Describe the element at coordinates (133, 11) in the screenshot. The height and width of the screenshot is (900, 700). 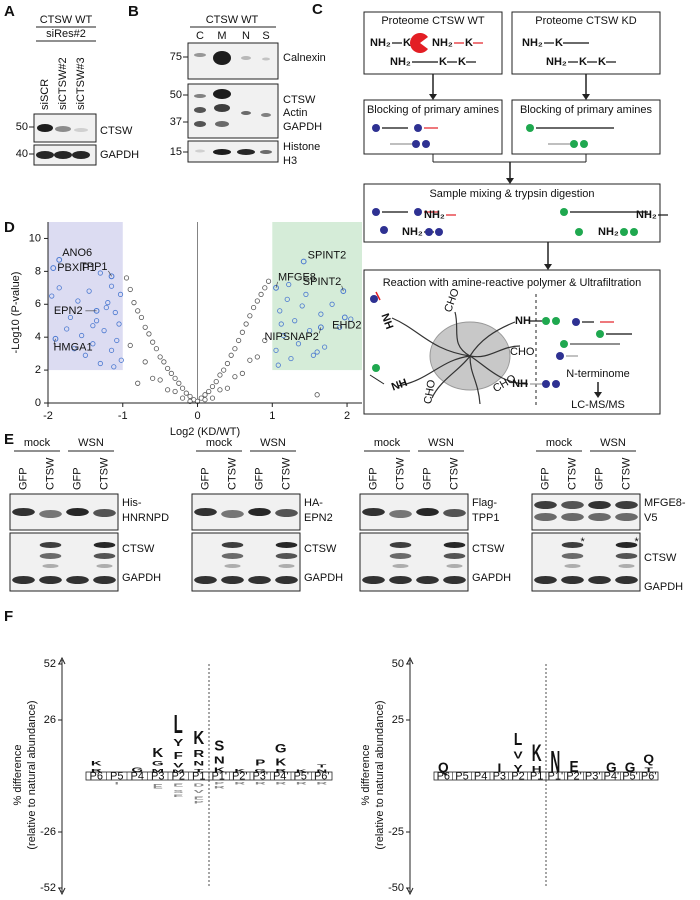
I see `panel-label: B` at that location.